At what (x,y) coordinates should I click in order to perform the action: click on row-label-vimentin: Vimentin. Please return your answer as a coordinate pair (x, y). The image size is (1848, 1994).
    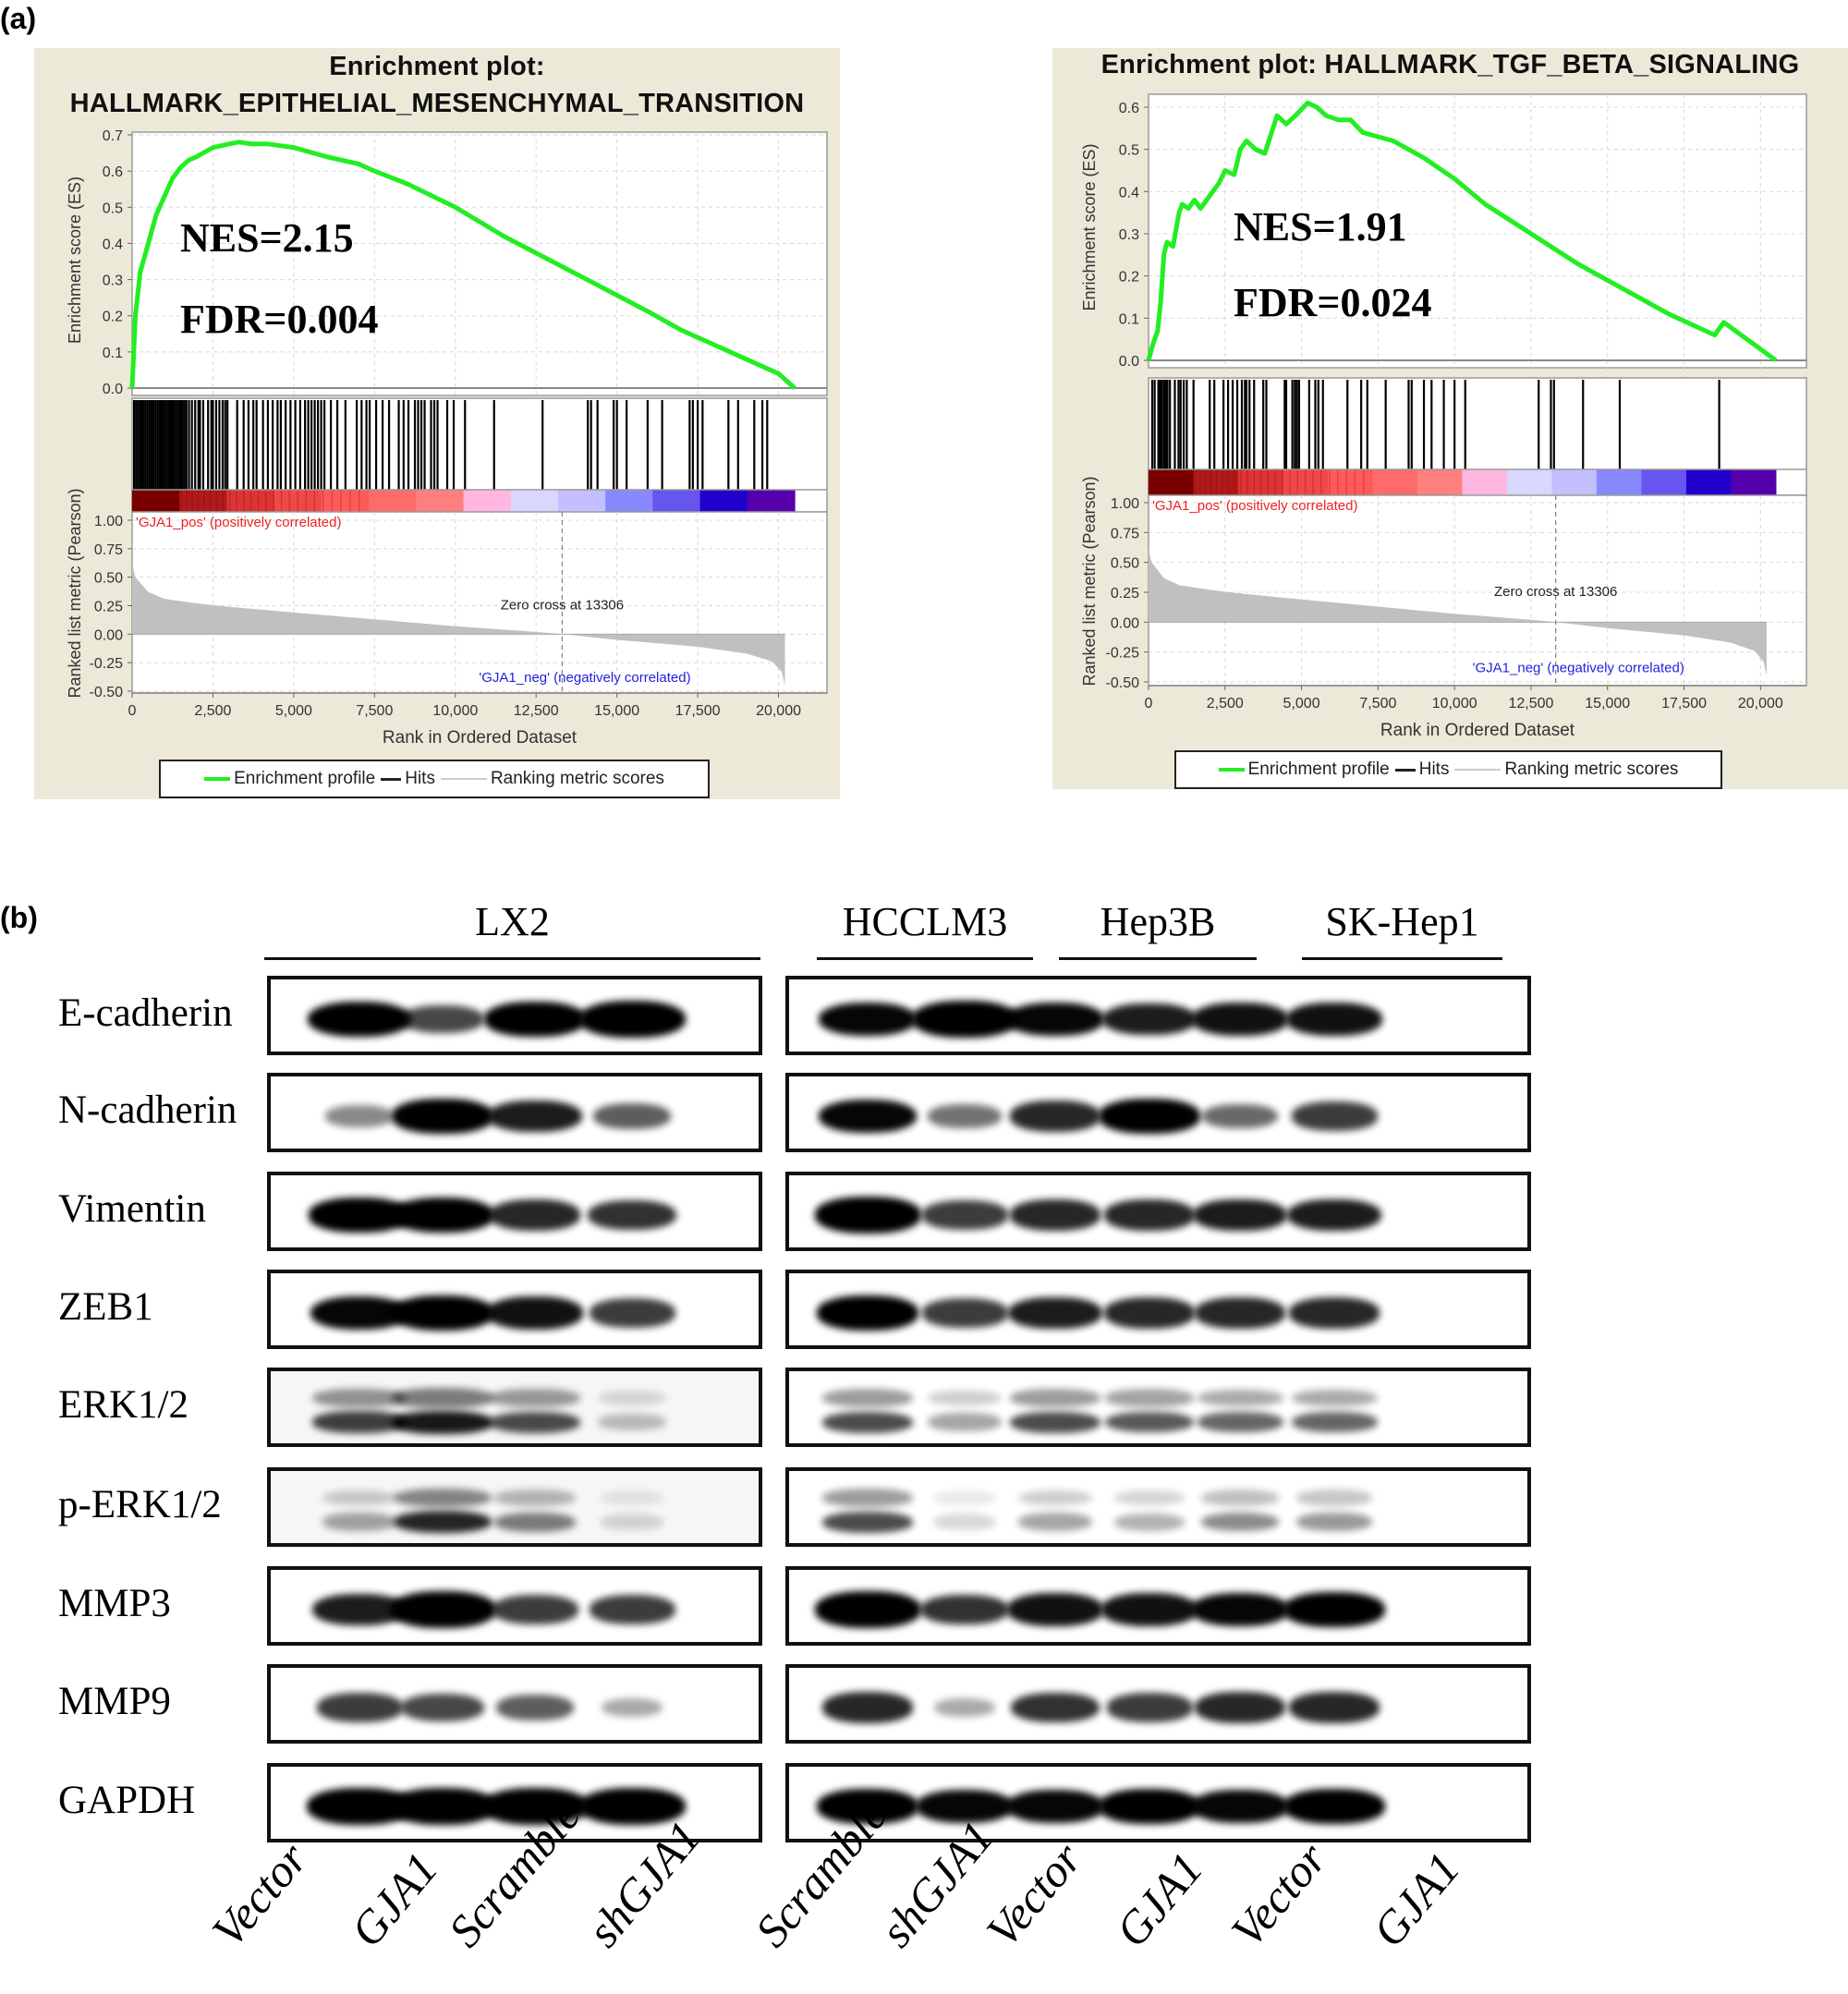
    Looking at the image, I should click on (132, 1209).